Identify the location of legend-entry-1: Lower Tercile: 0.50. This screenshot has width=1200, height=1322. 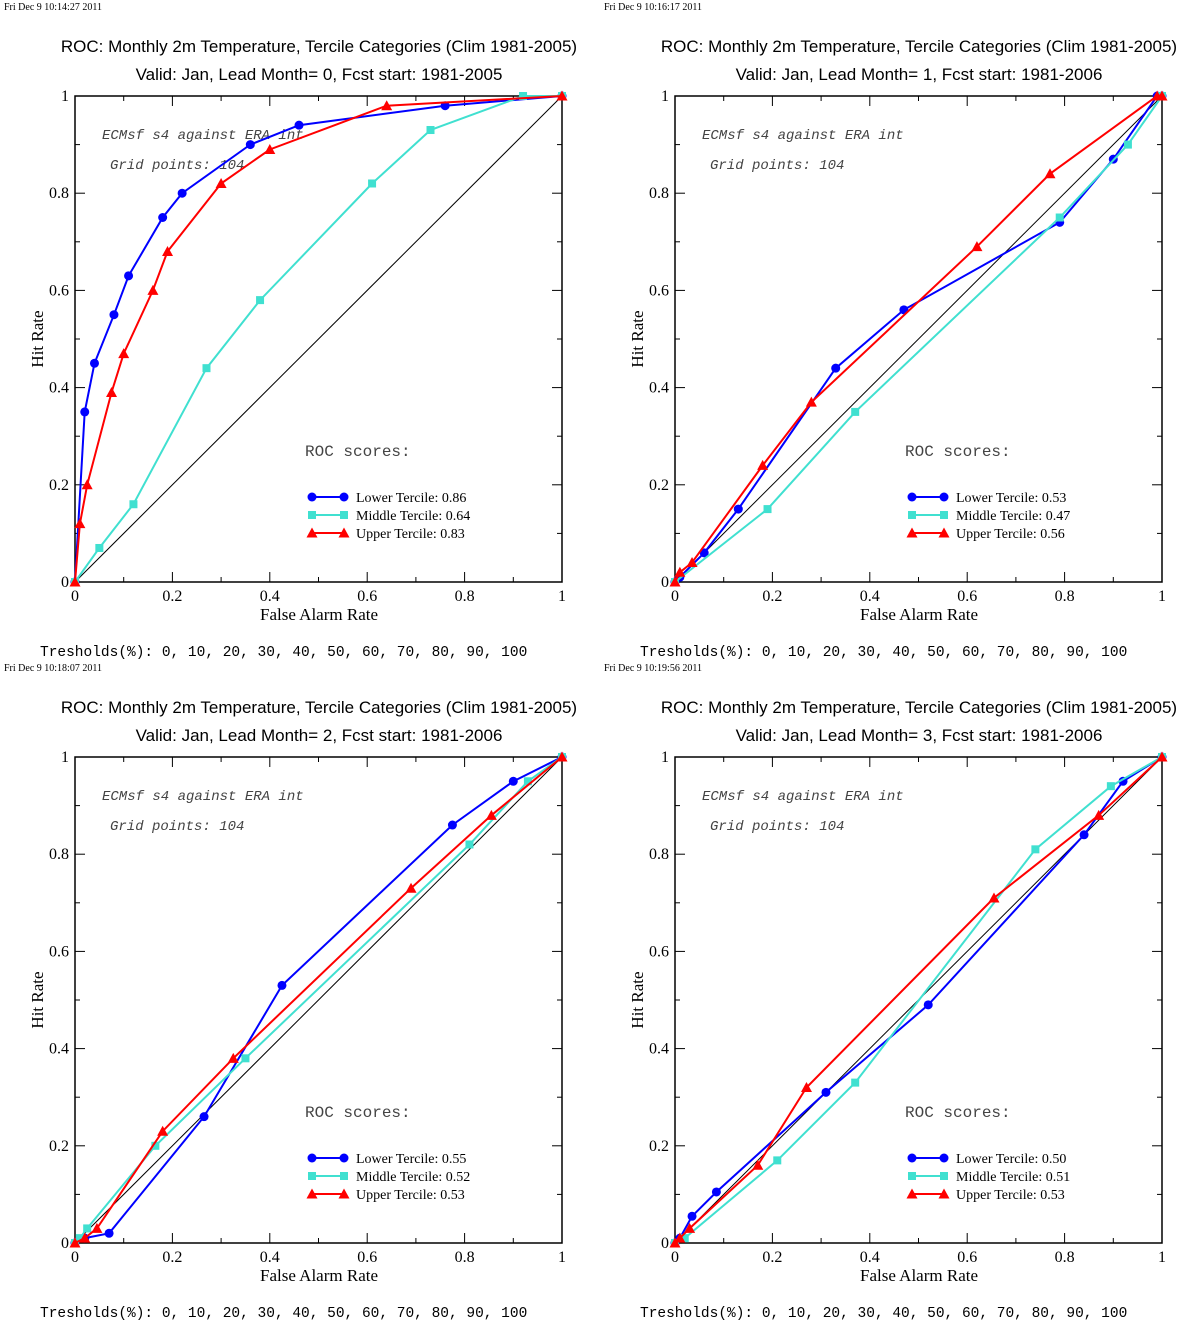
(986, 1159).